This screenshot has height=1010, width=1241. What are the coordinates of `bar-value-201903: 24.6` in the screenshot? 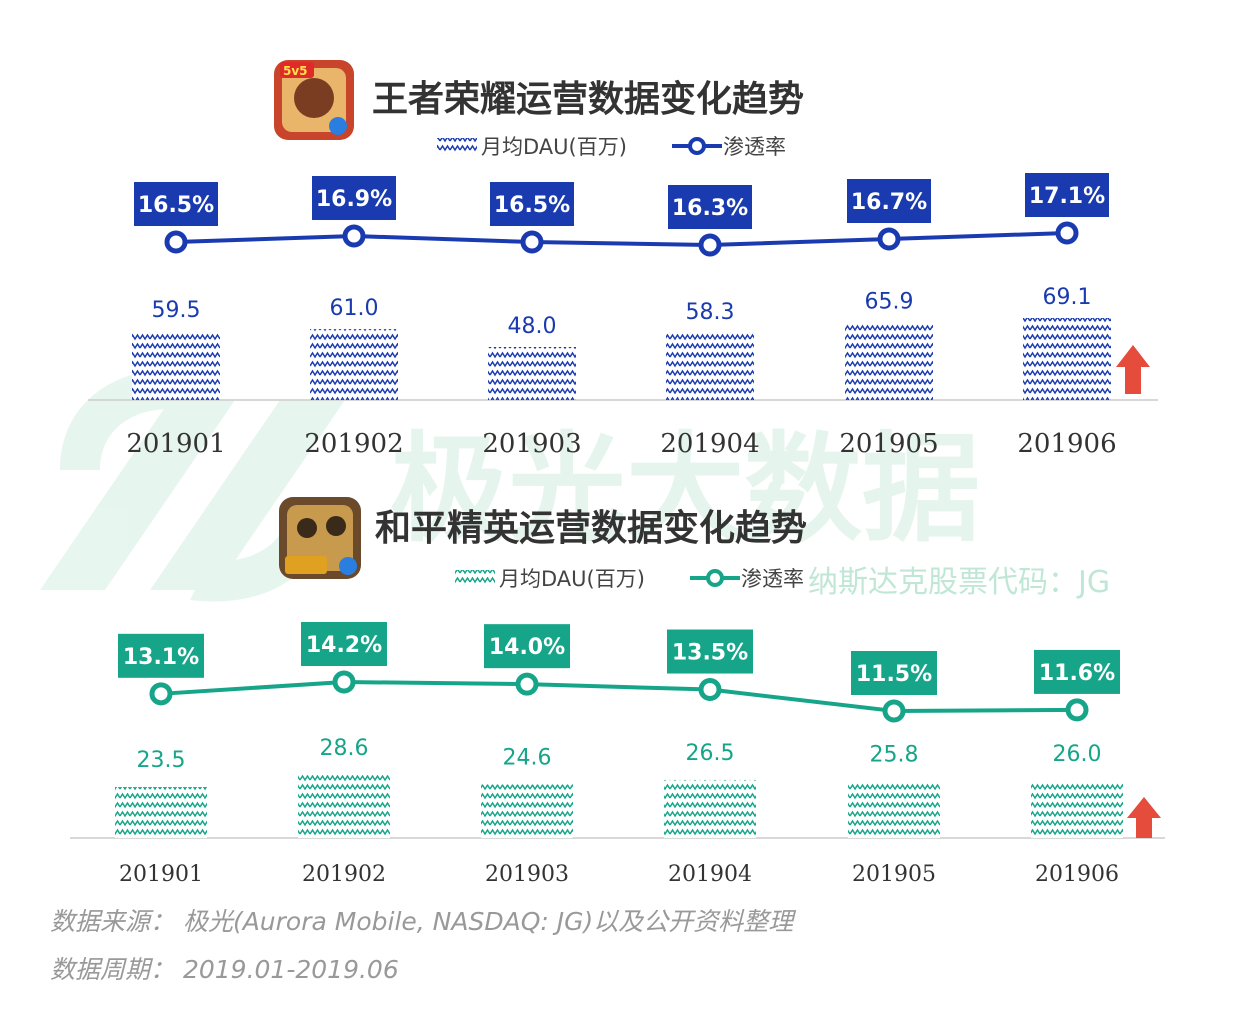 It's located at (527, 757).